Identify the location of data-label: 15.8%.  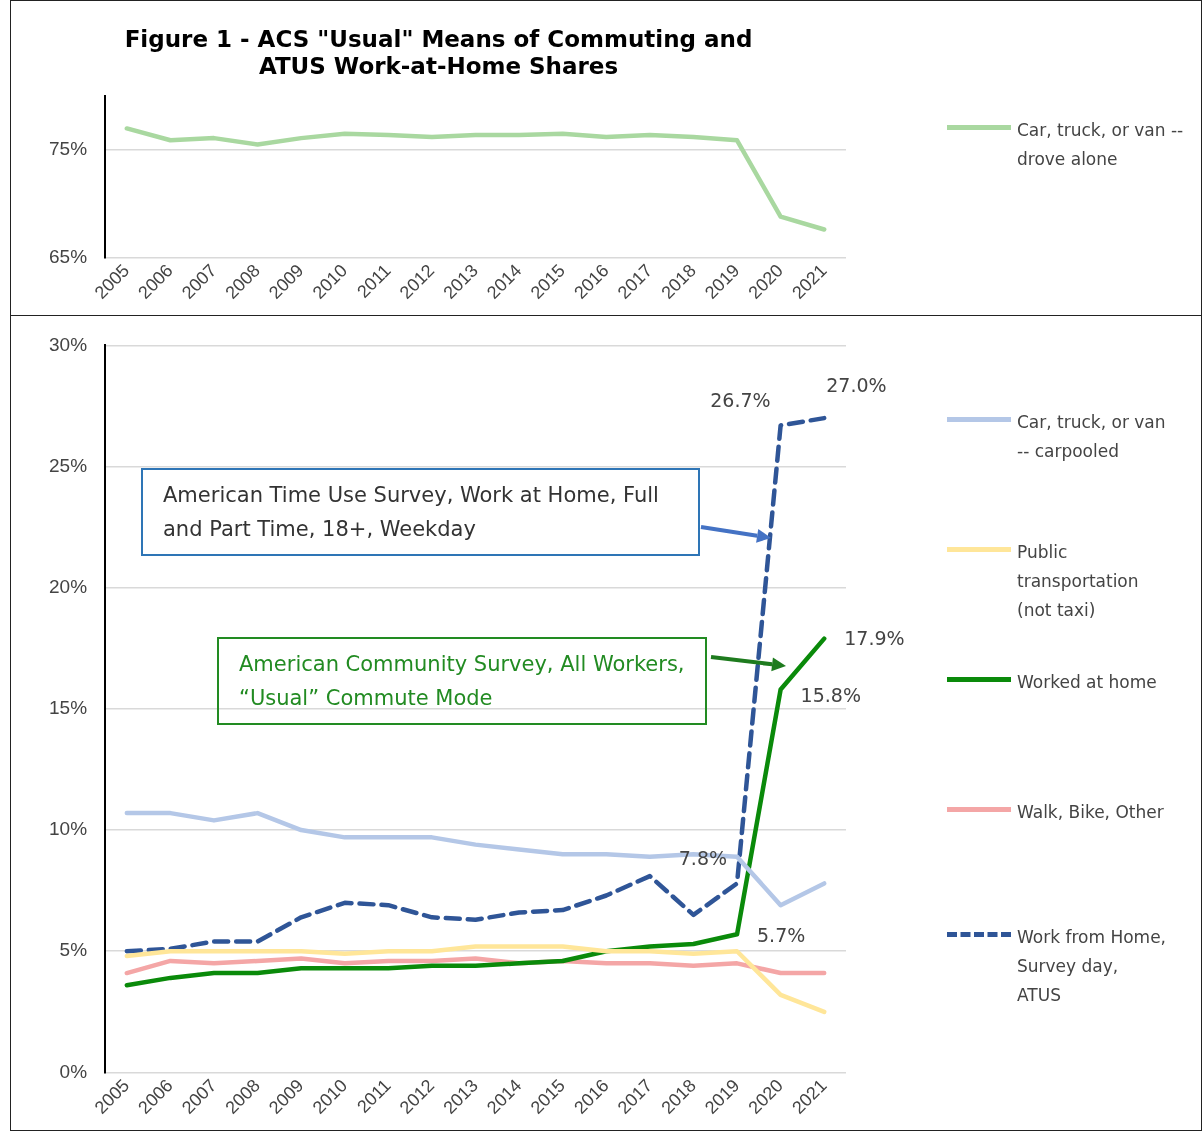
(830, 694).